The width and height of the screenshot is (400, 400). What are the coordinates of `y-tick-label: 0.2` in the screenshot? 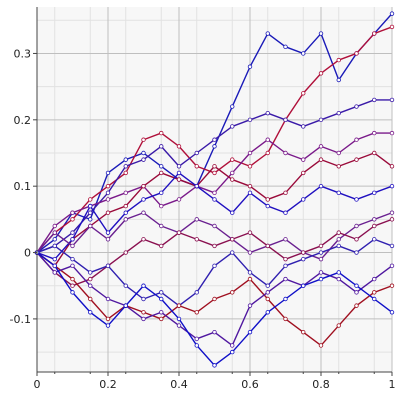 It's located at (23, 120).